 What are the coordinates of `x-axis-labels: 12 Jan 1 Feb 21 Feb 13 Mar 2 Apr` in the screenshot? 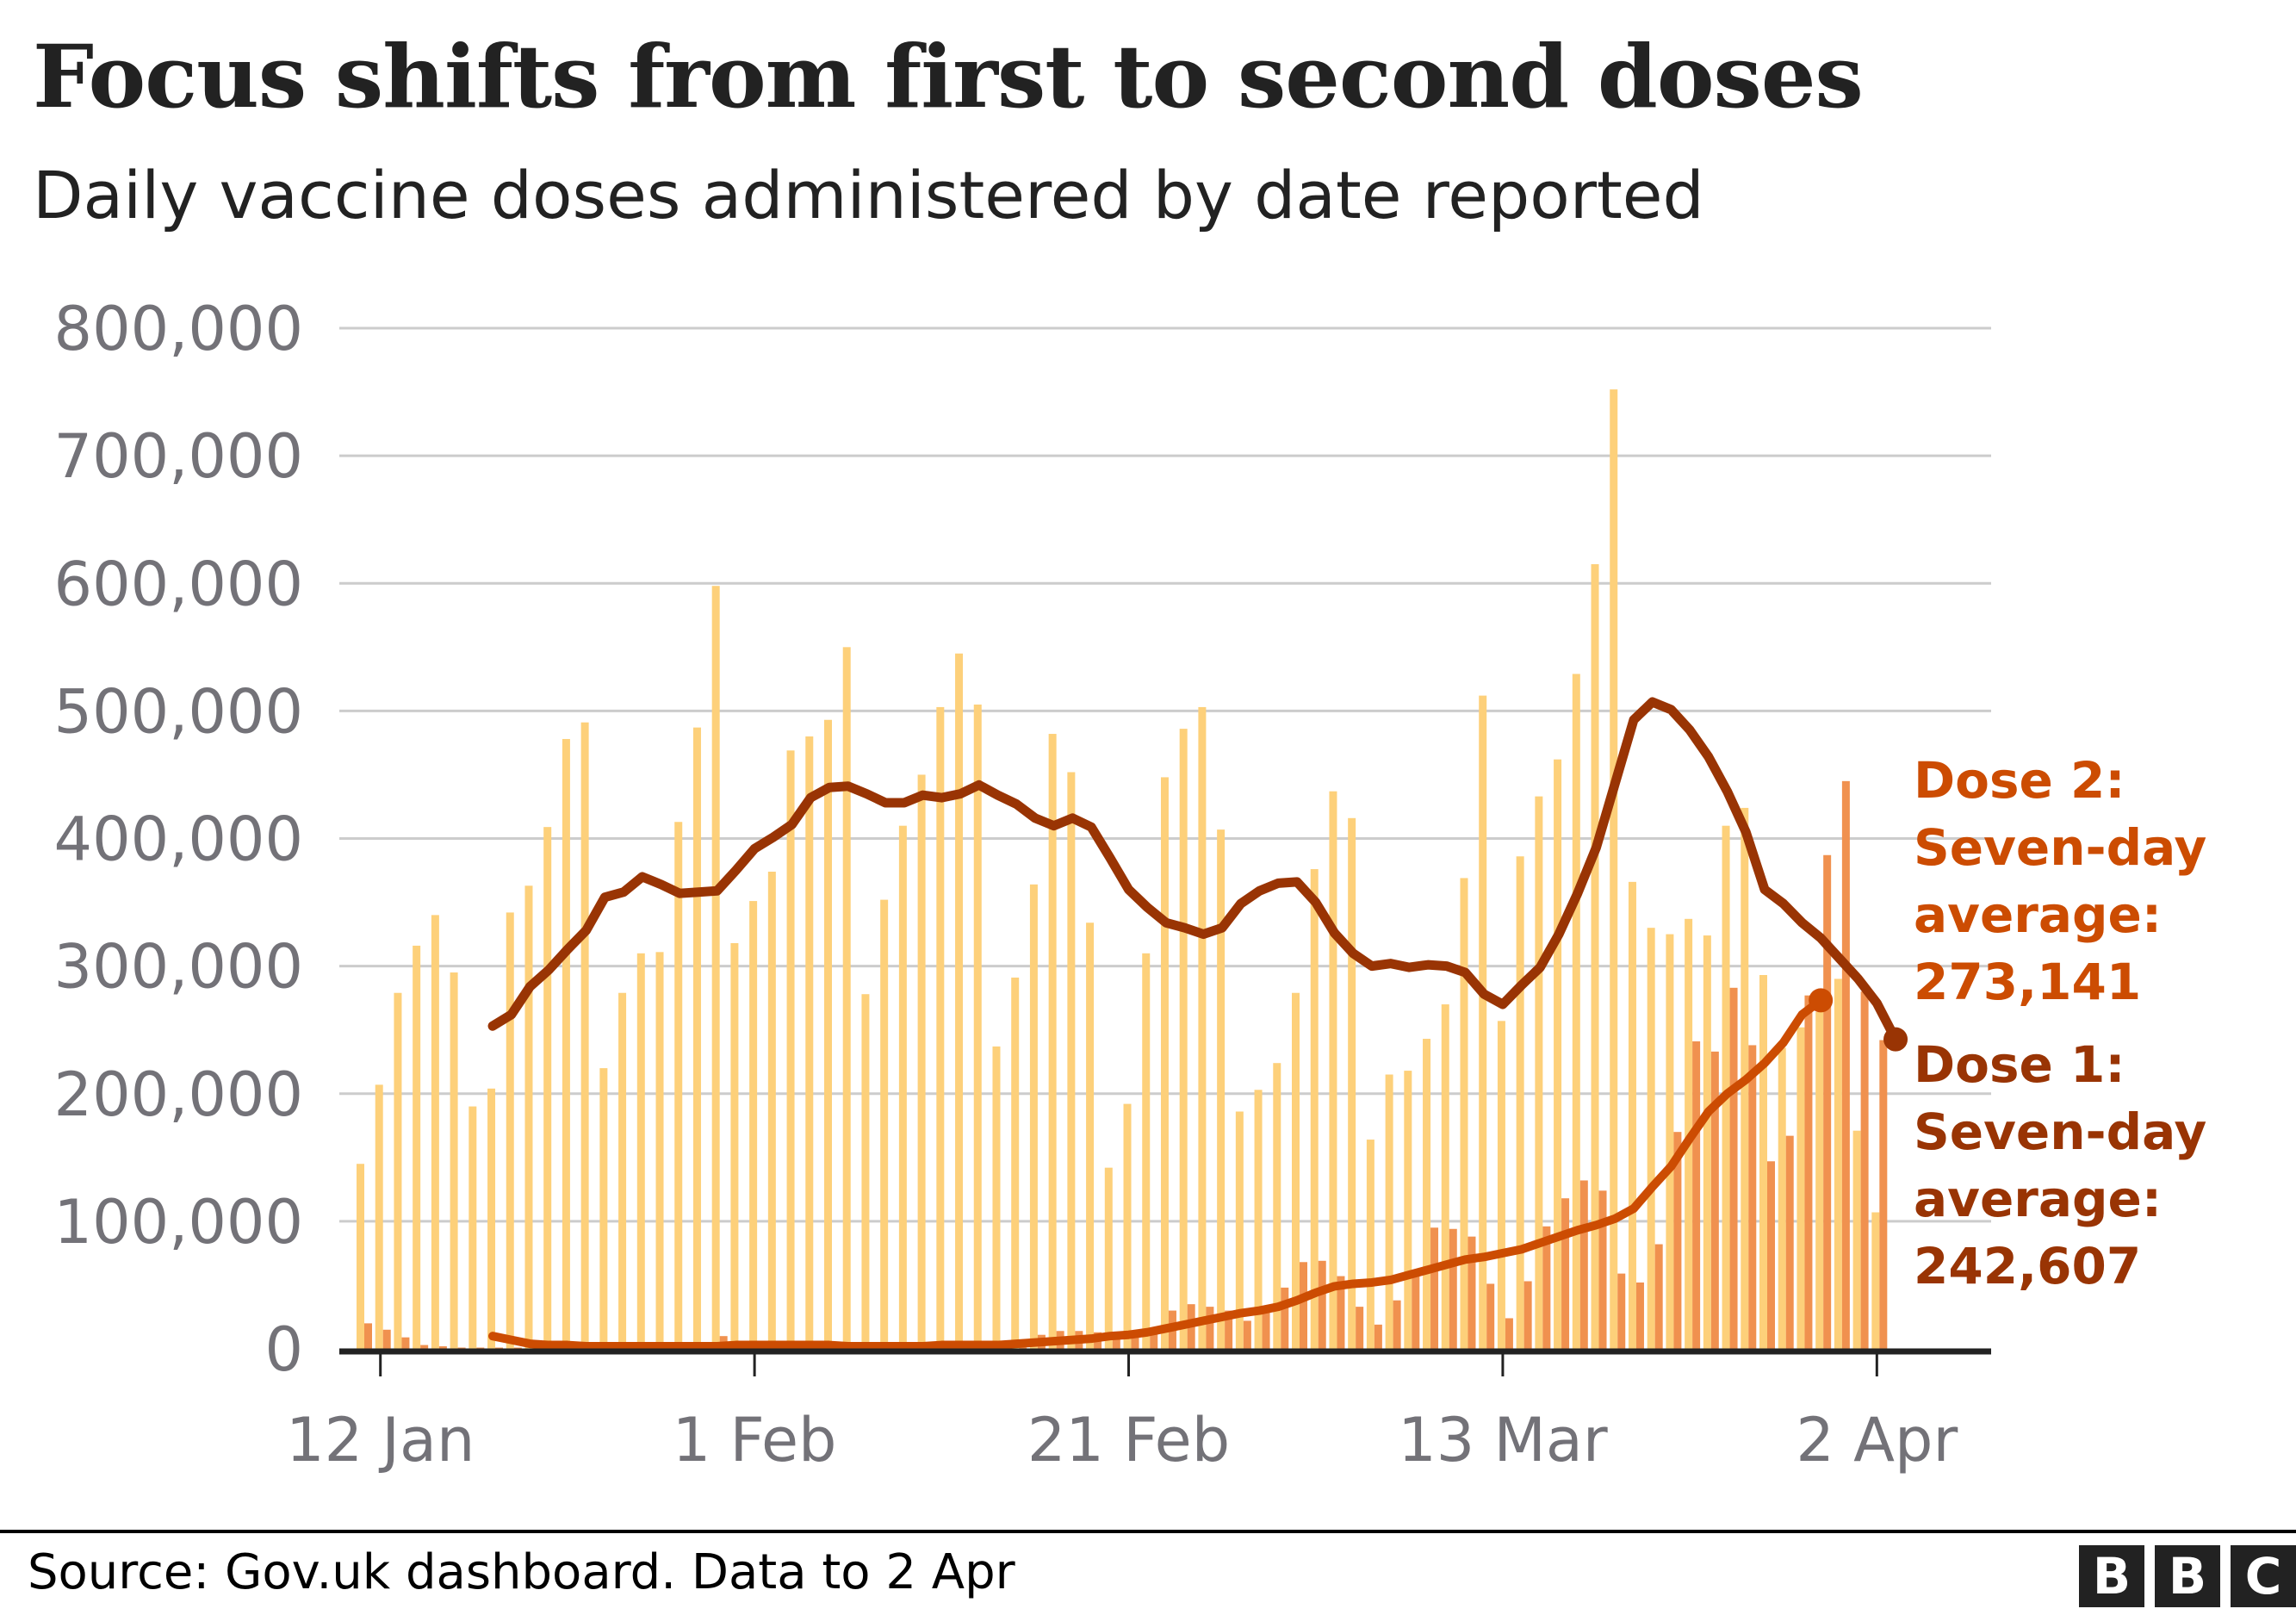 It's located at (1122, 1440).